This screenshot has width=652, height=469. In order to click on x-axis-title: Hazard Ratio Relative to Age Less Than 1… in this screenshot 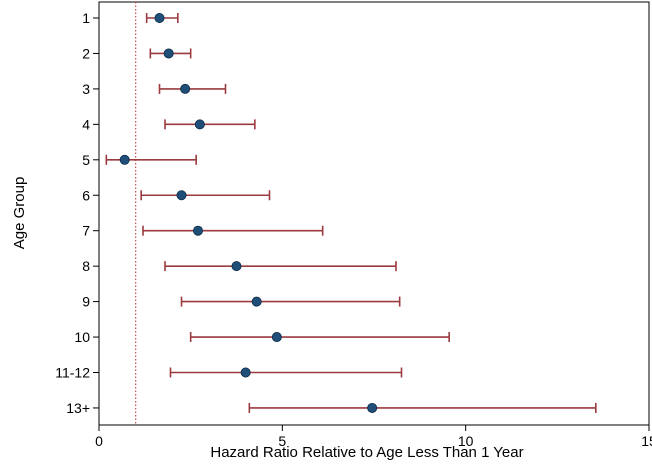, I will do `click(366, 452)`.